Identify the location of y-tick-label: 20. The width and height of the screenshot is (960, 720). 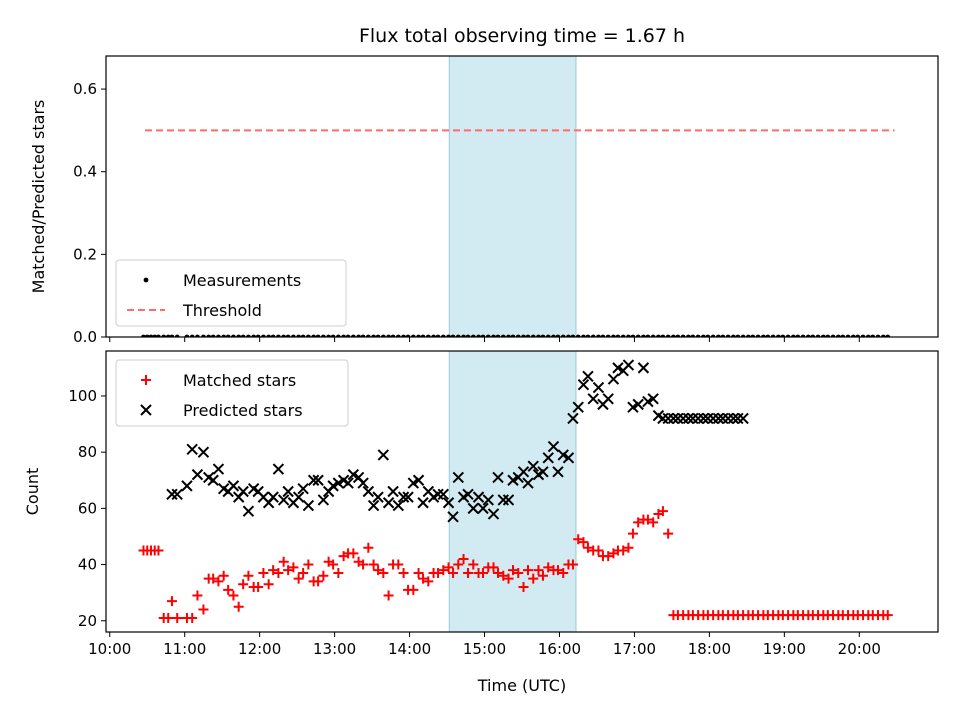
(87, 621).